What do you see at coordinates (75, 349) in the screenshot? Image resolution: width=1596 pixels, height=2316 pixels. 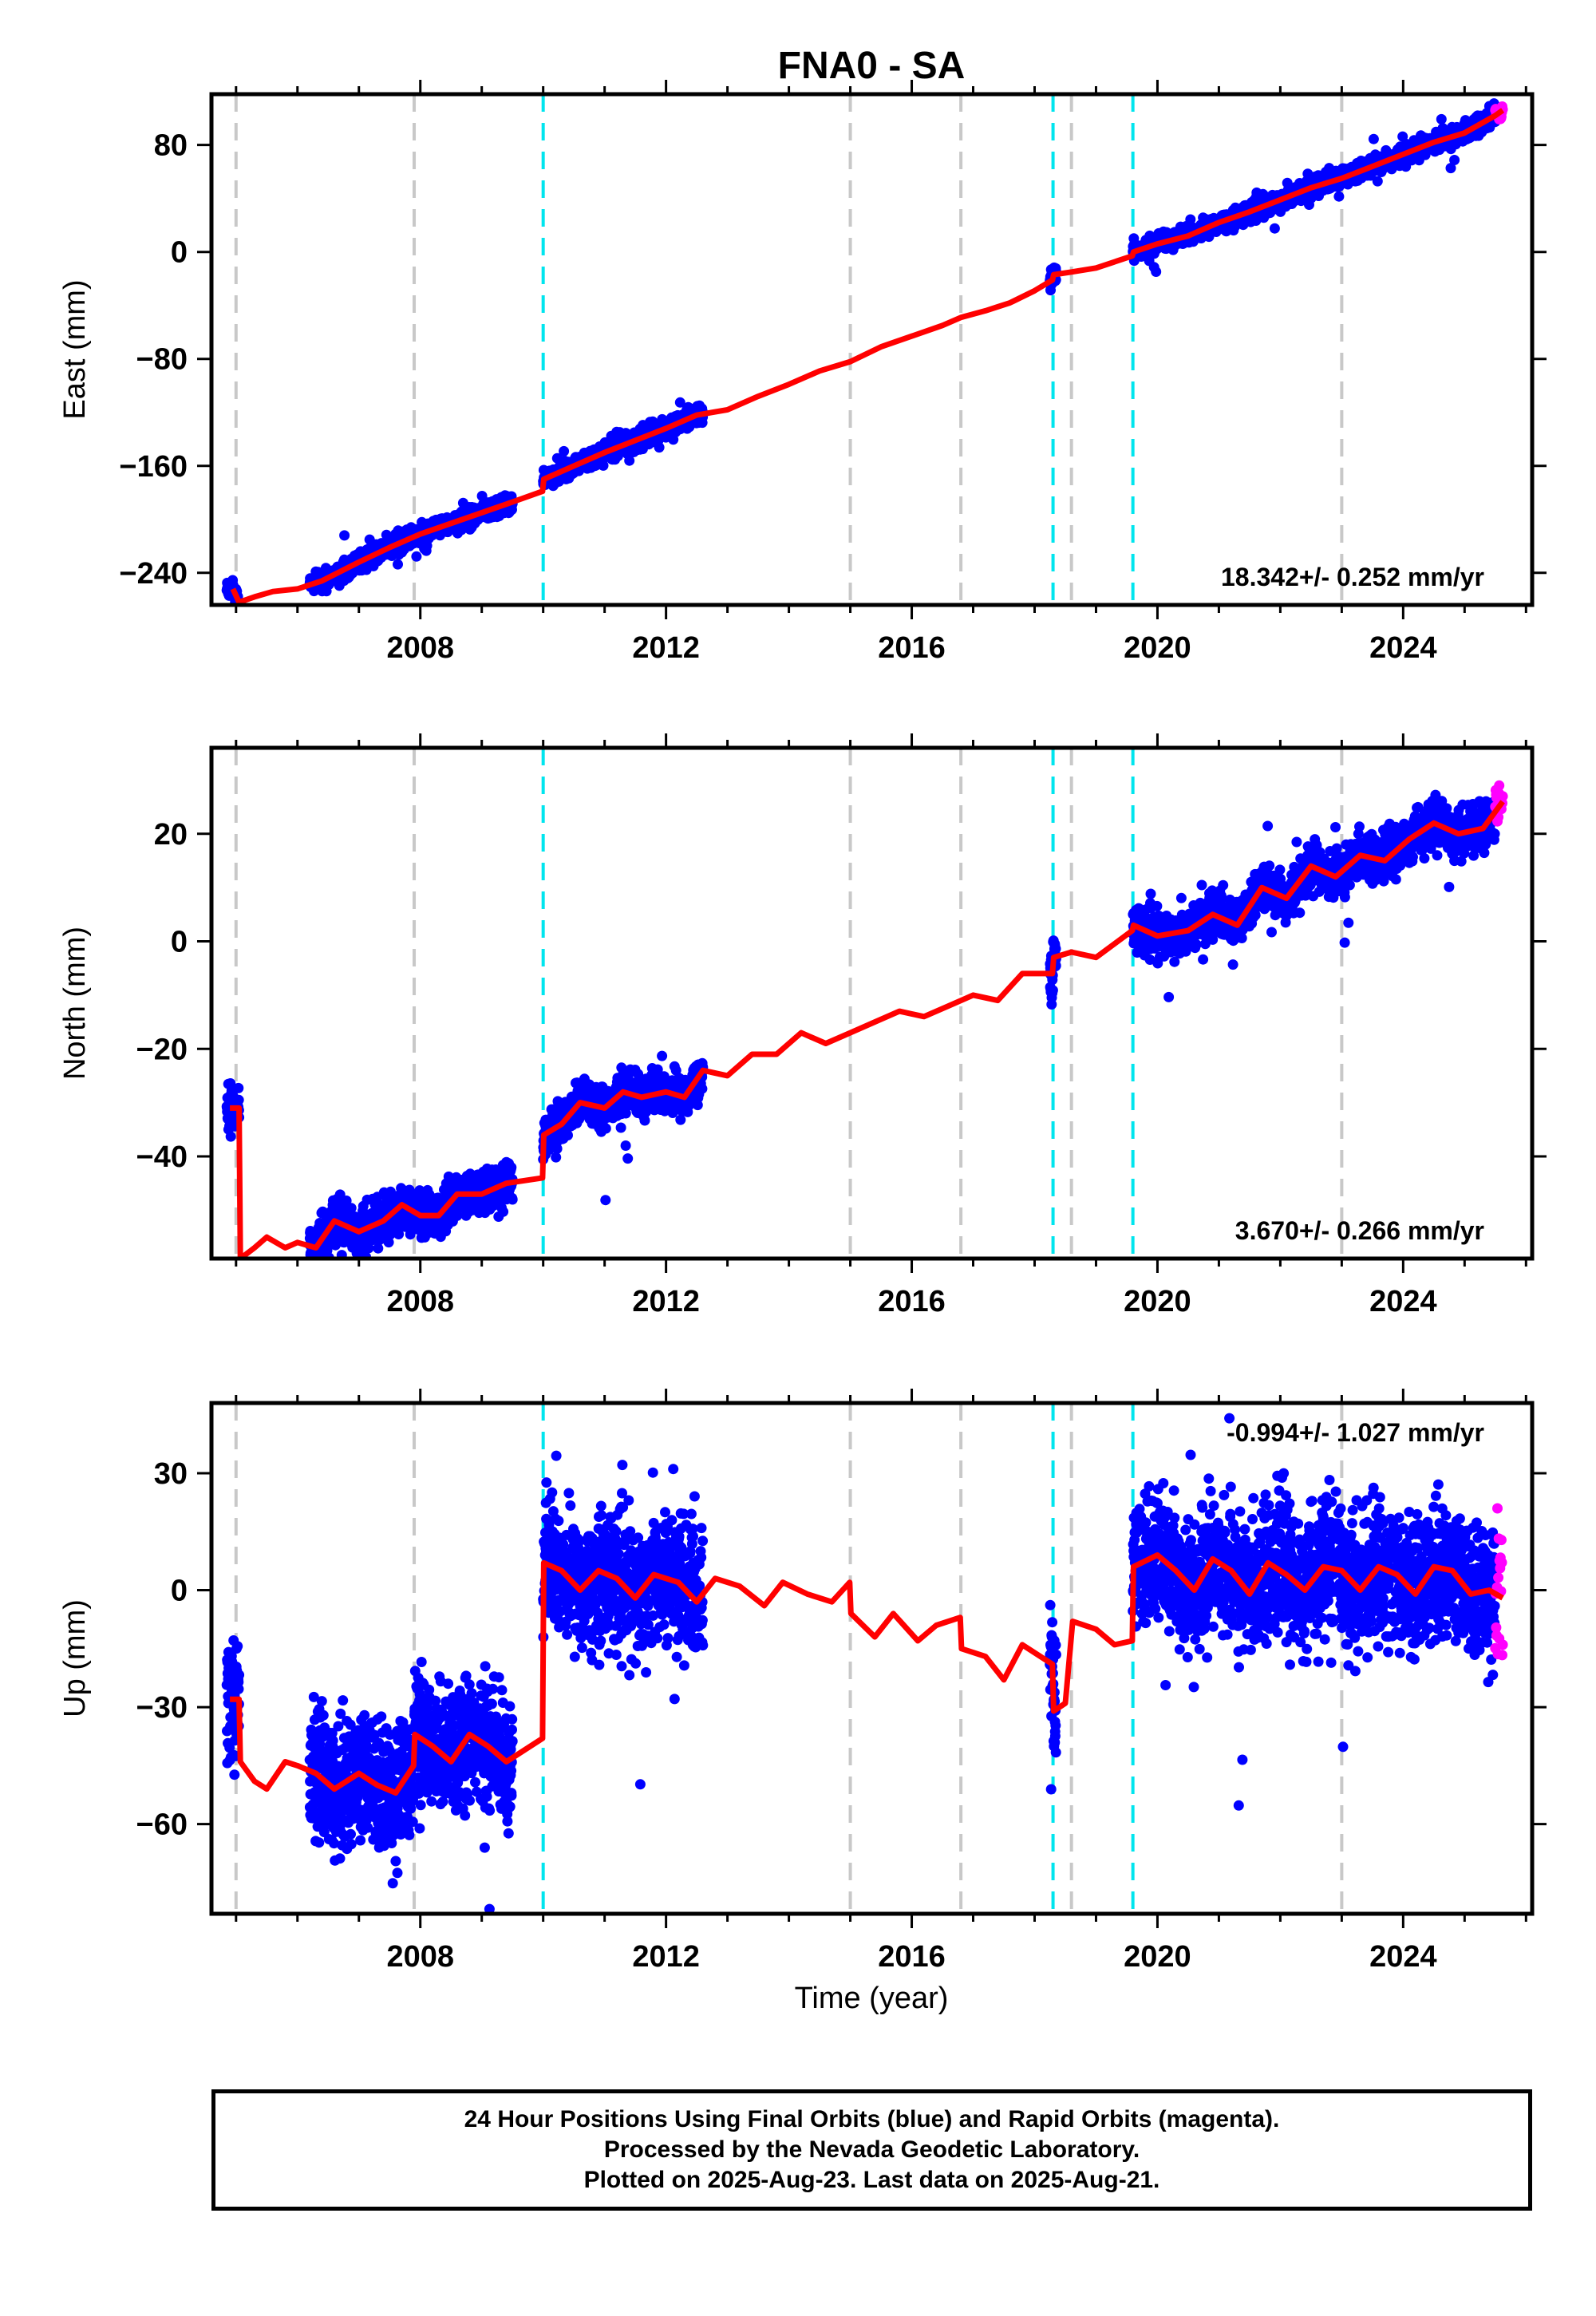 I see `y-axis-label: East (mm)` at bounding box center [75, 349].